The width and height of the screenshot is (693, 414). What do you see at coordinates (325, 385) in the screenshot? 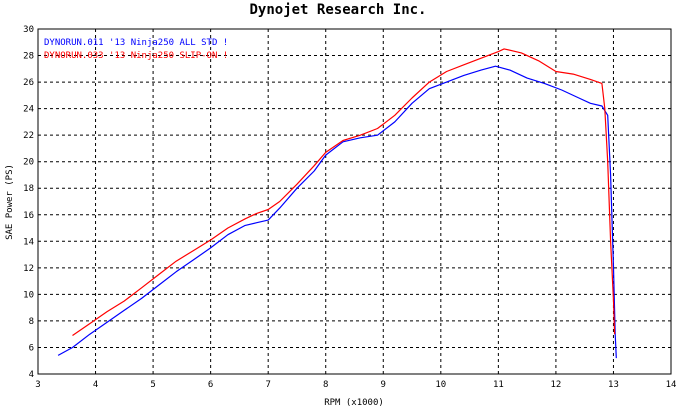
I see `x-tick-label: 8` at bounding box center [325, 385].